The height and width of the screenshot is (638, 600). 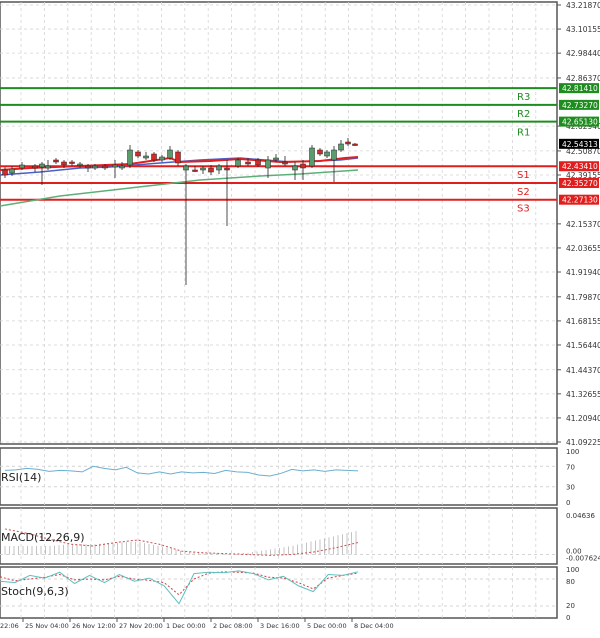 What do you see at coordinates (35, 591) in the screenshot?
I see `stoch-label: Stoch(9,6,3)` at bounding box center [35, 591].